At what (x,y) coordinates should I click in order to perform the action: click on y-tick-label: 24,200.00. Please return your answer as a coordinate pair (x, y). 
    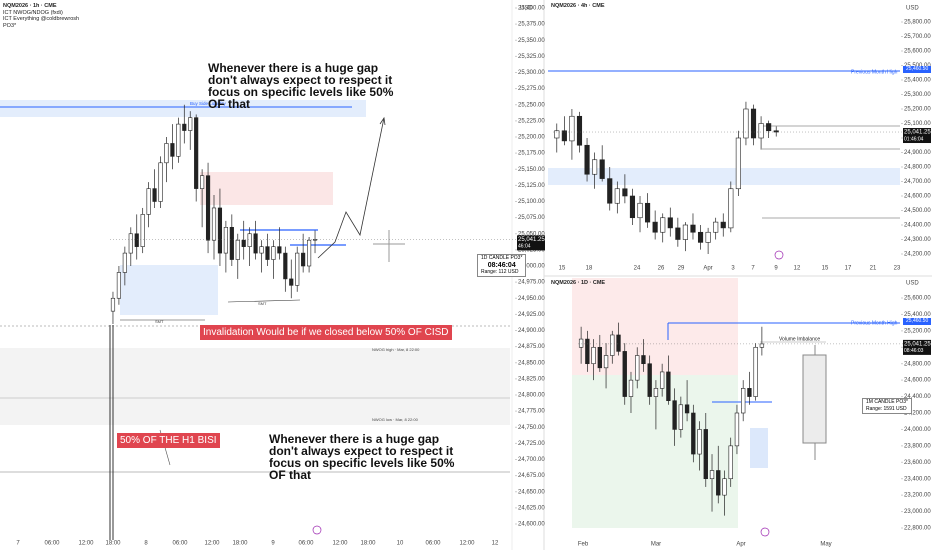
    Looking at the image, I should click on (917, 255).